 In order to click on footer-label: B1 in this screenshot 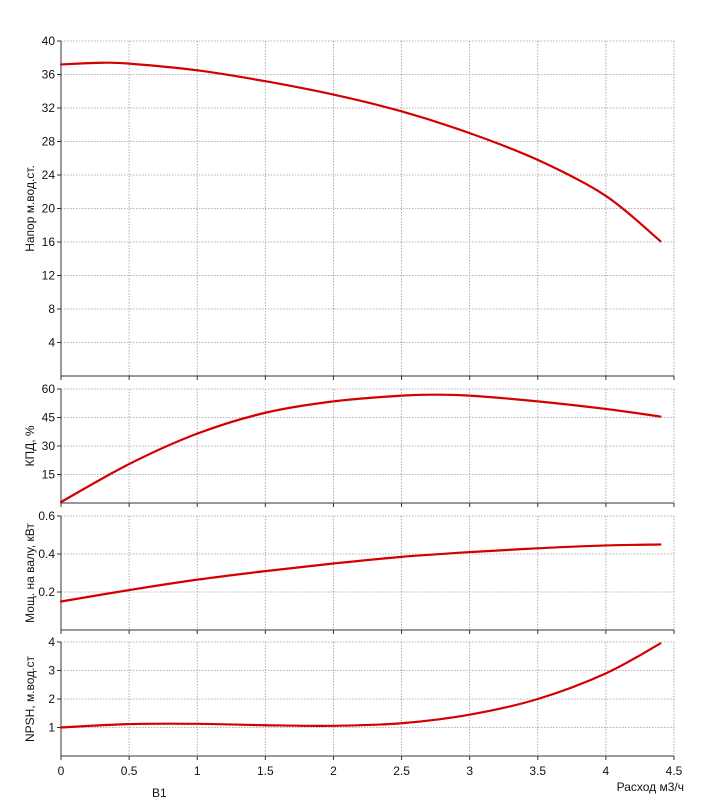, I will do `click(159, 793)`.